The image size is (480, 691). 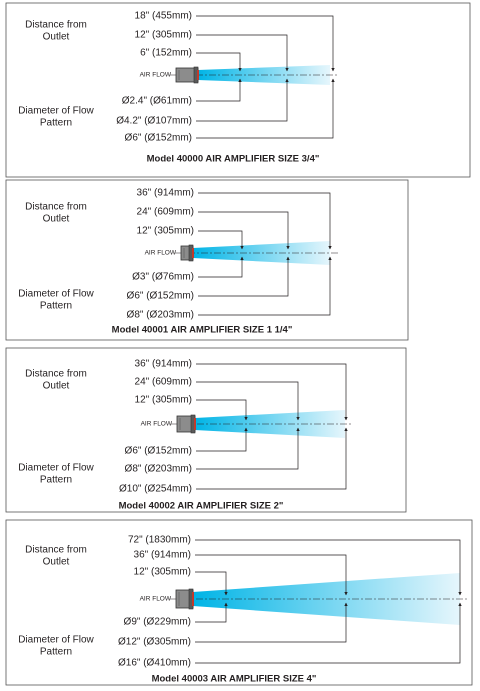 I want to click on diameter-label: Ø12" (Ø305mm), so click(x=154, y=642).